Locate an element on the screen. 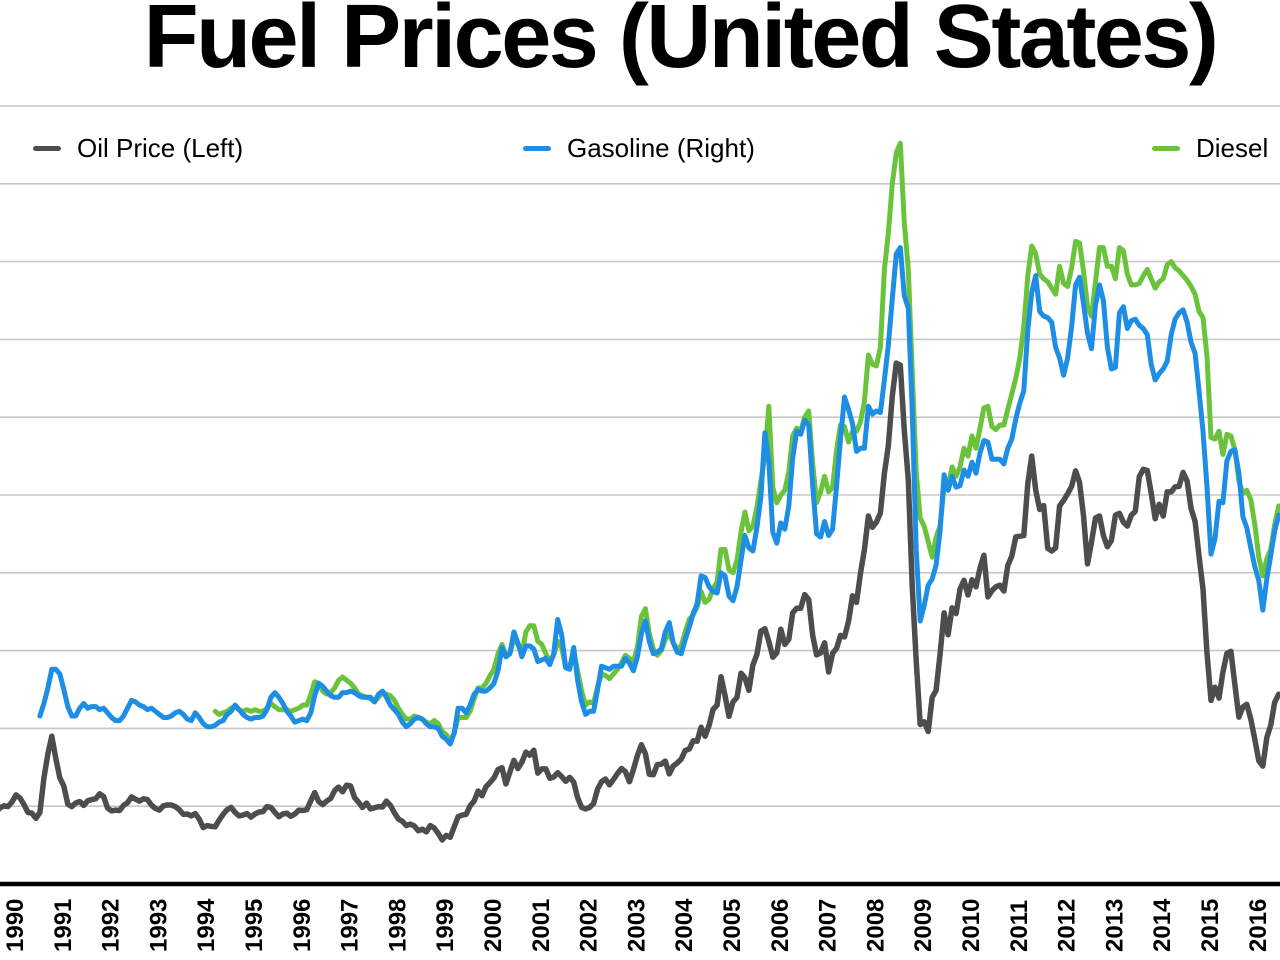  legend-label-gasoline: Gasoline (Right) is located at coordinates (661, 147).